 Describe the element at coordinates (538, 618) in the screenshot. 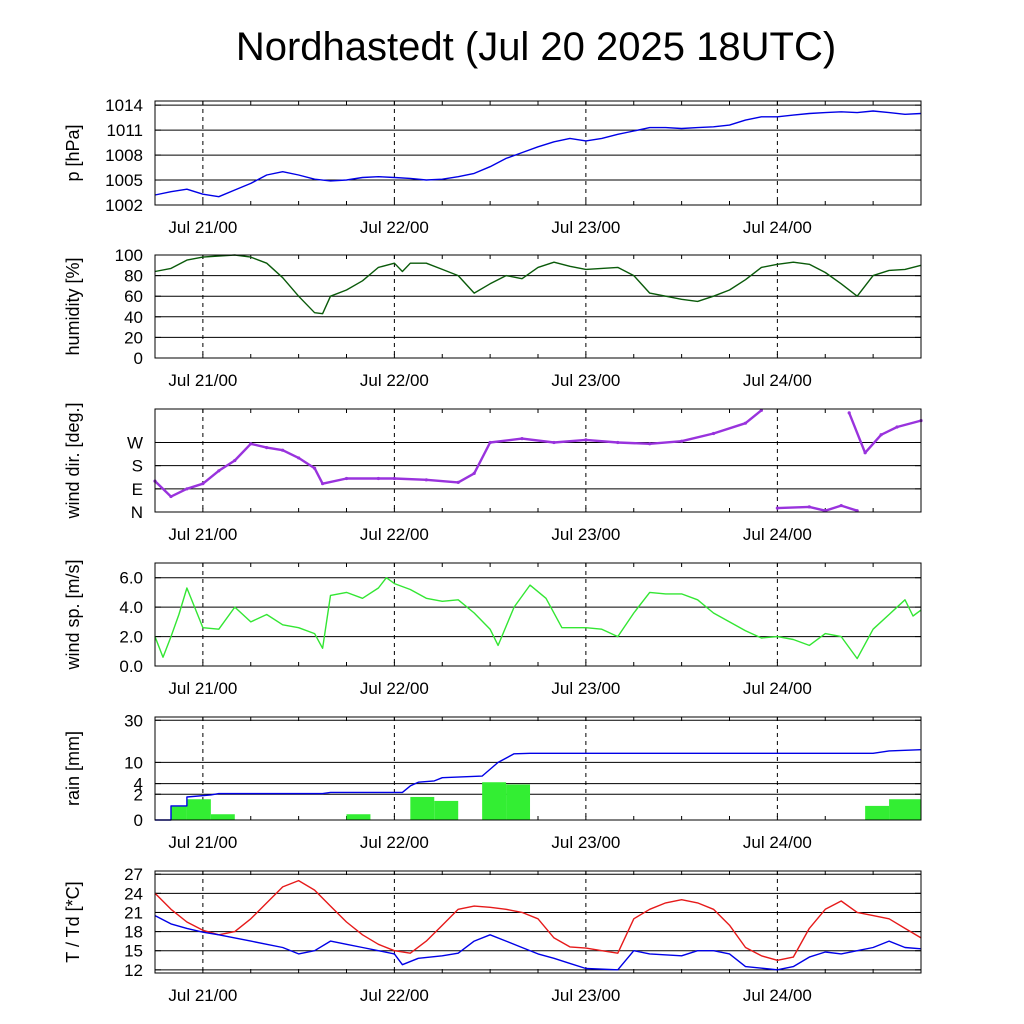

I see `series-line-wind_speed` at that location.